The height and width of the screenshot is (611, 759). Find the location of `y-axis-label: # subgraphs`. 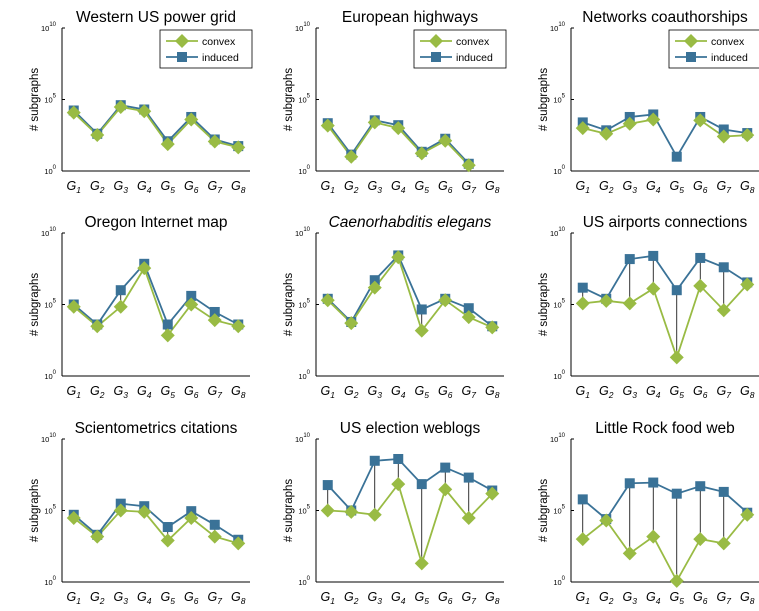

y-axis-label: # subgraphs is located at coordinates (289, 511).